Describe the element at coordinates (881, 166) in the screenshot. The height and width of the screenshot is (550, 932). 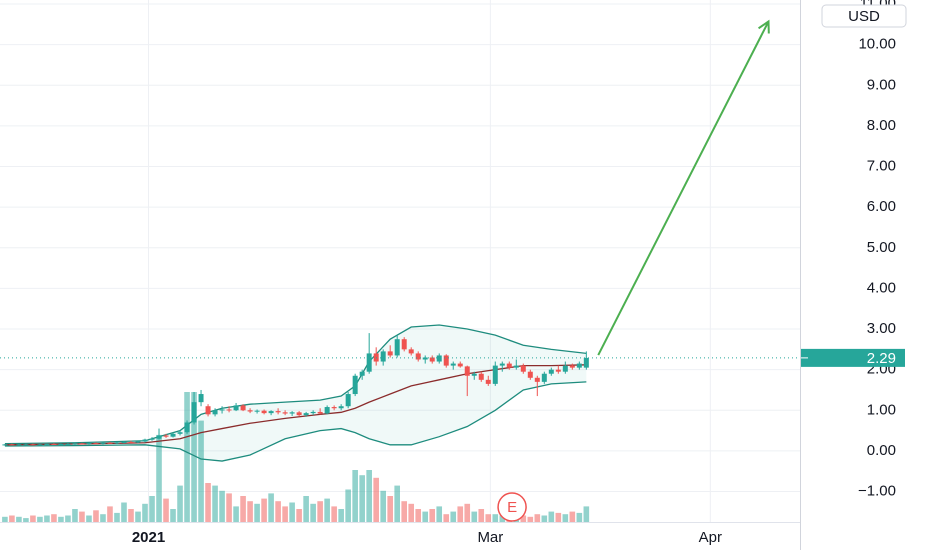
I see `y-tick-label: 7.00` at that location.